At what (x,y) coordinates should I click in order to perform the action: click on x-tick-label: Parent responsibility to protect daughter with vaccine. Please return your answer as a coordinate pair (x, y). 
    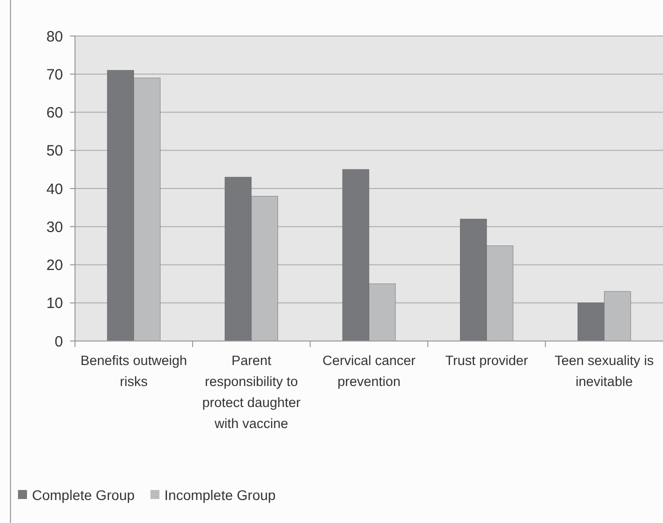
    Looking at the image, I should click on (252, 392).